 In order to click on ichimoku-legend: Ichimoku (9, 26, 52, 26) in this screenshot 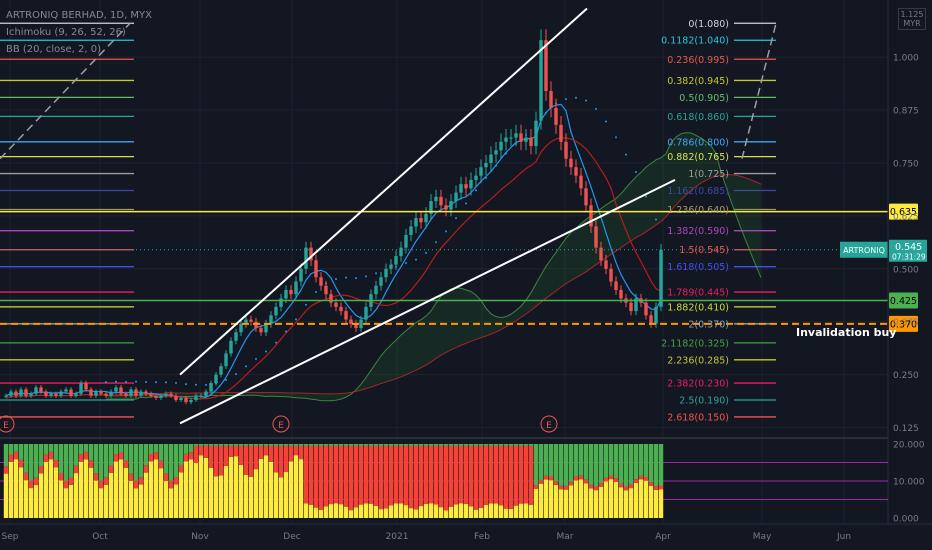, I will do `click(66, 32)`.